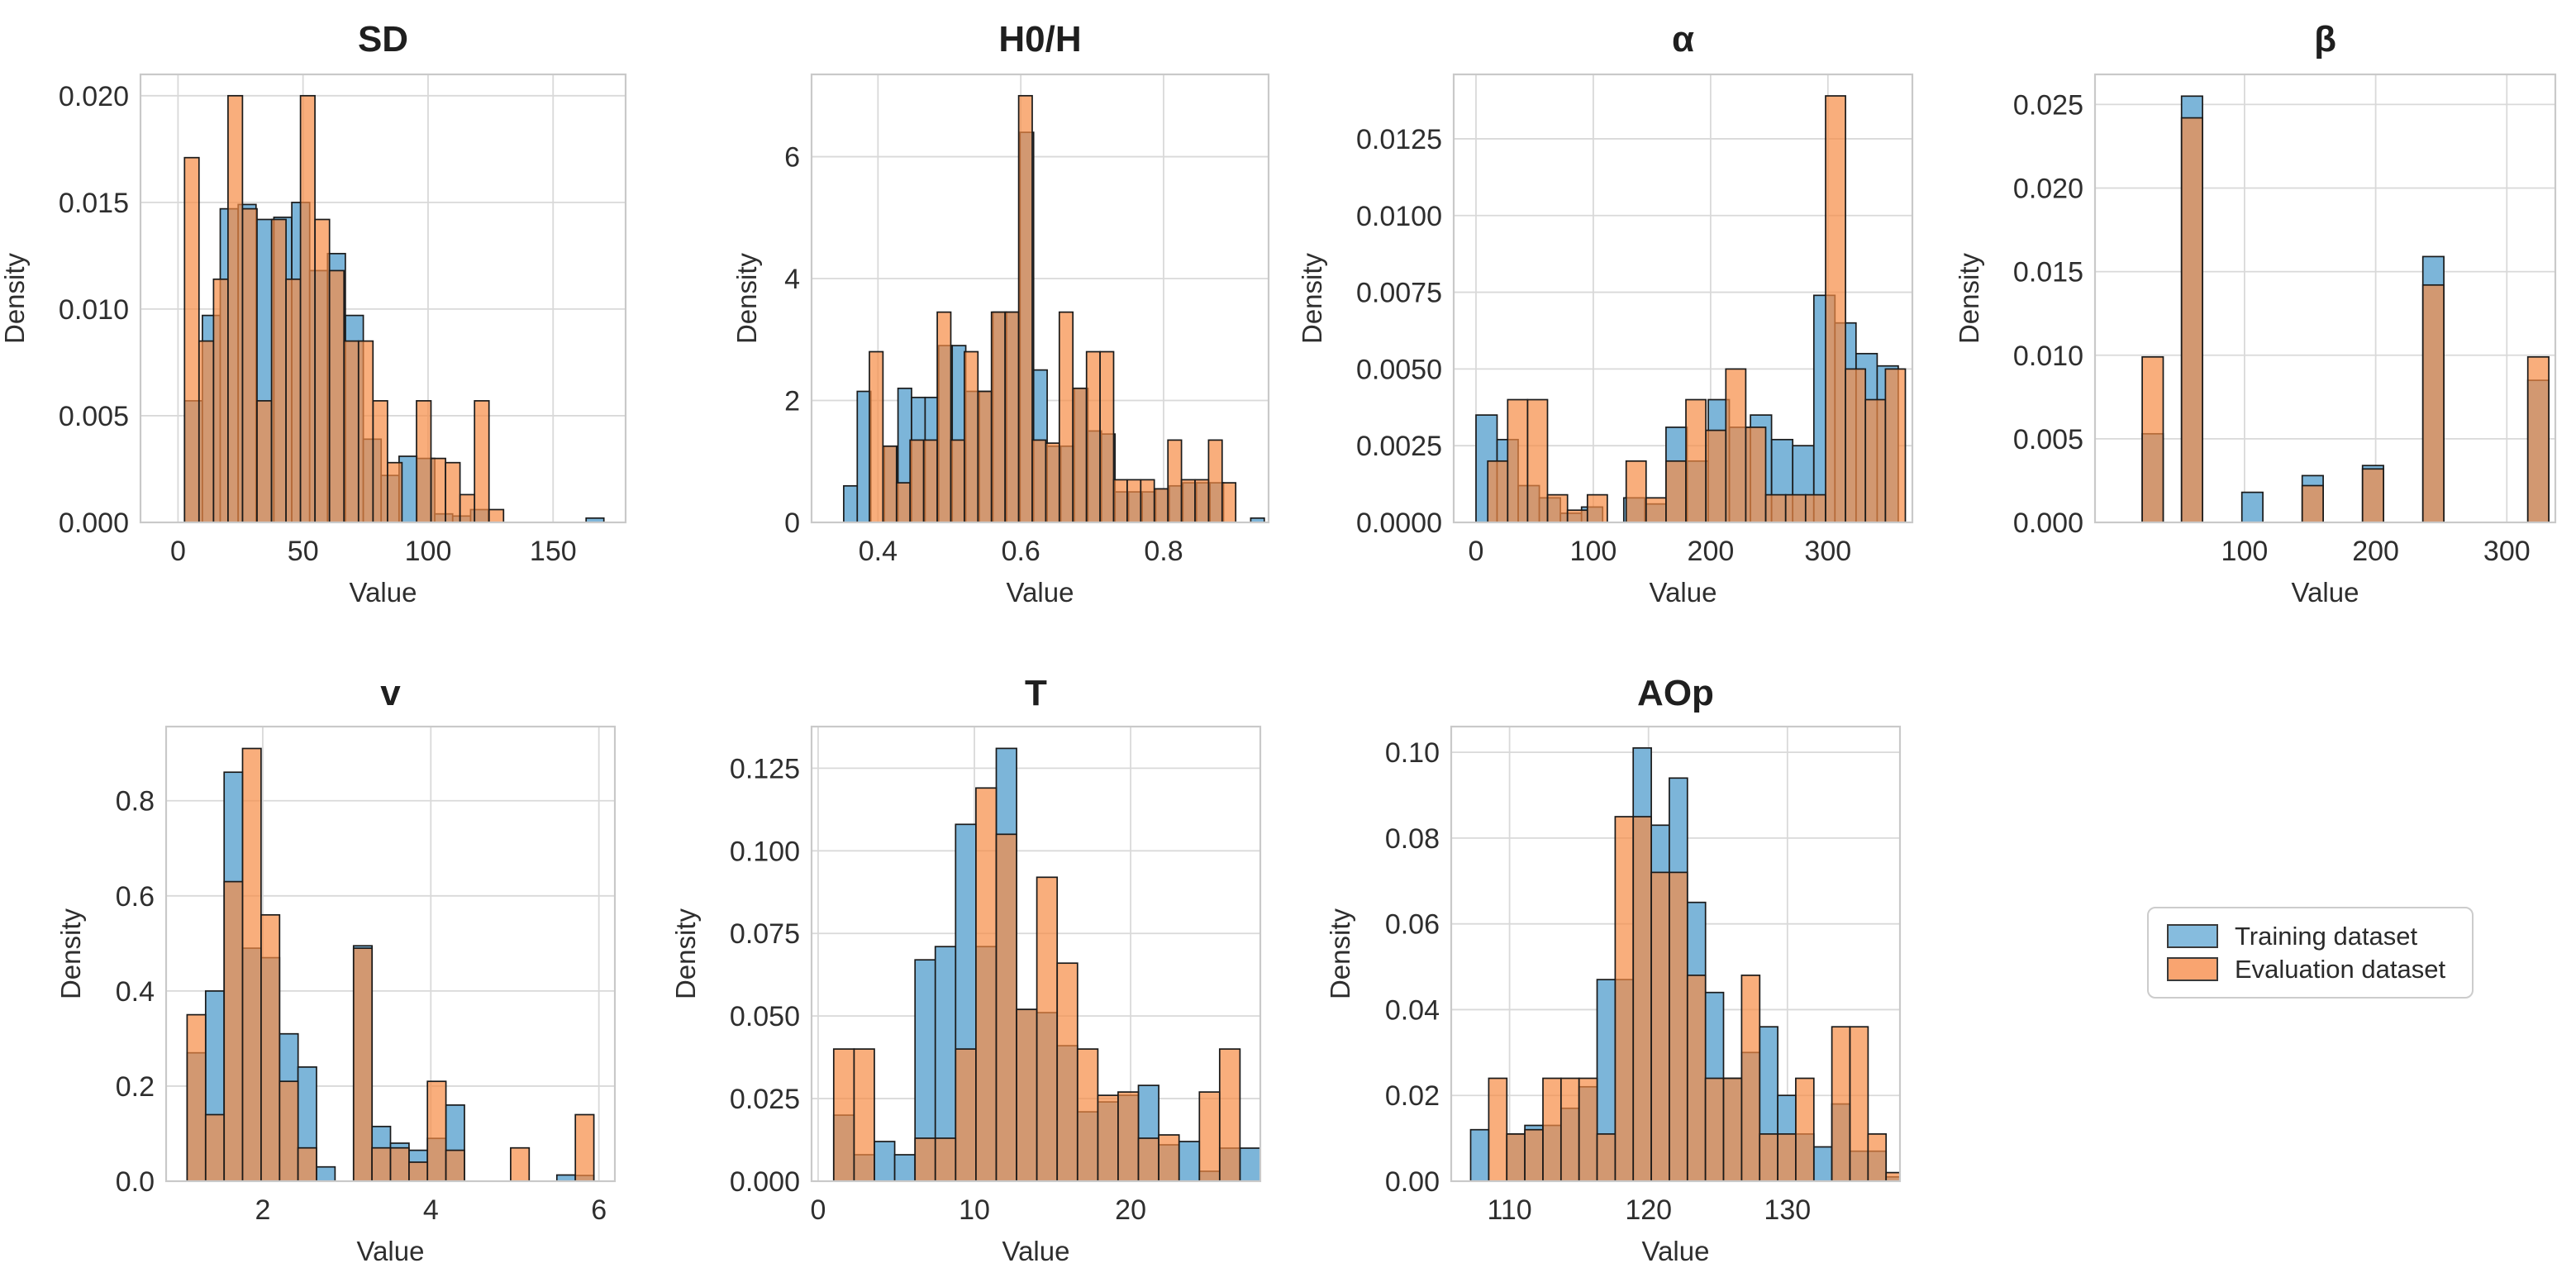 The image size is (2576, 1287). Describe the element at coordinates (136, 1087) in the screenshot. I see `y-tick-label: 0.2` at that location.